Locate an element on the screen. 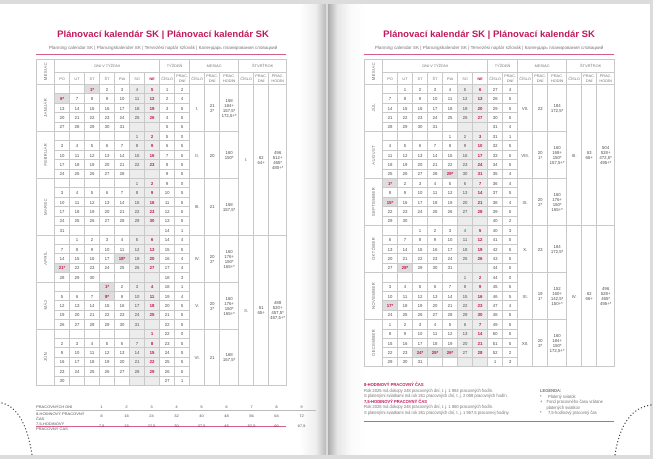  footer-divider is located at coordinates (161, 426).